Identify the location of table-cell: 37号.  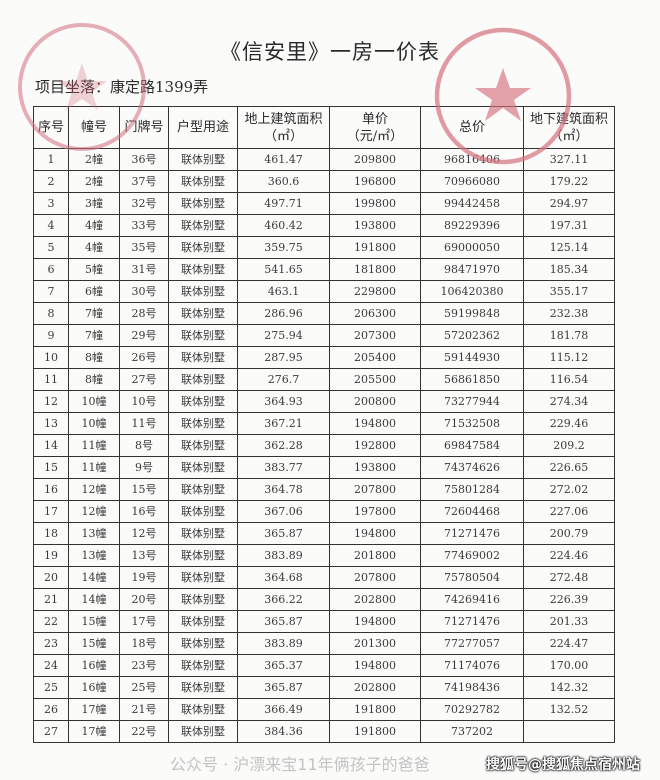
(144, 181).